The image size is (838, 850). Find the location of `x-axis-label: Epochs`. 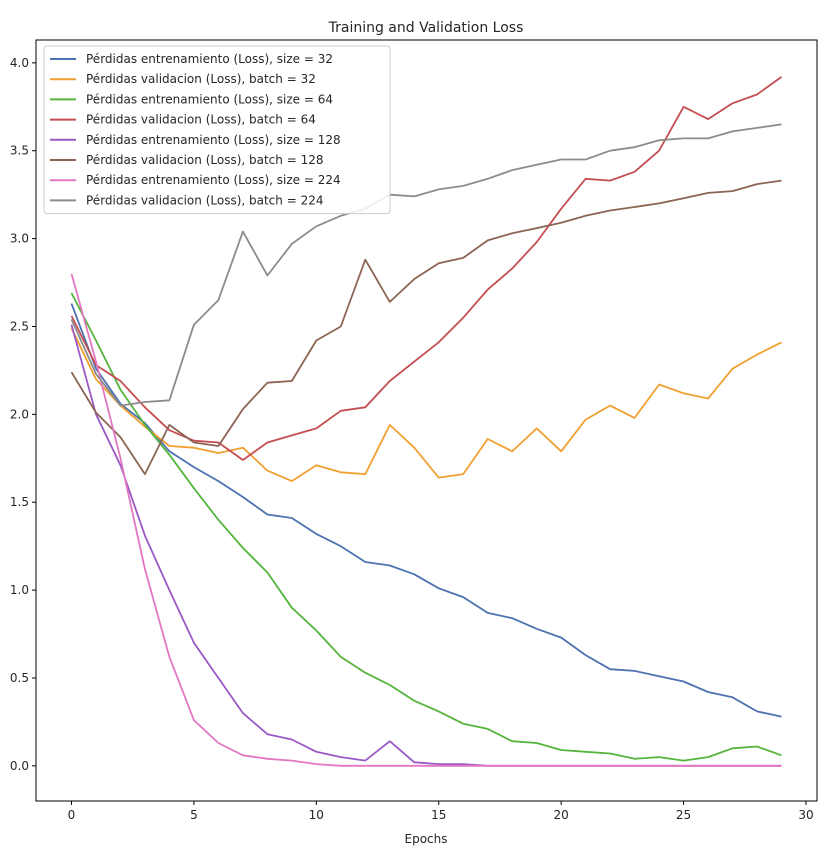

x-axis-label: Epochs is located at coordinates (426, 839).